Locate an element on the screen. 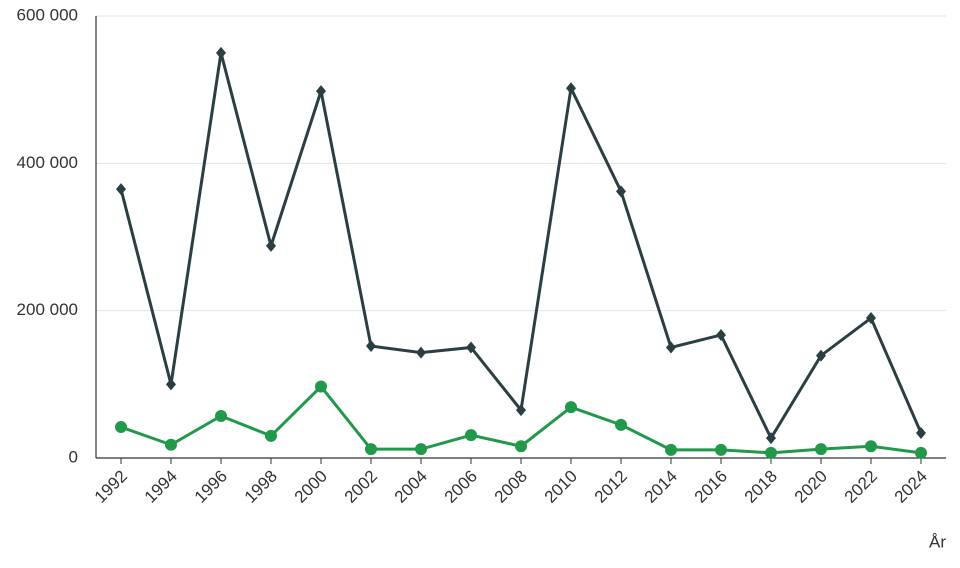  x-tick-label: 2010 is located at coordinates (561, 487).